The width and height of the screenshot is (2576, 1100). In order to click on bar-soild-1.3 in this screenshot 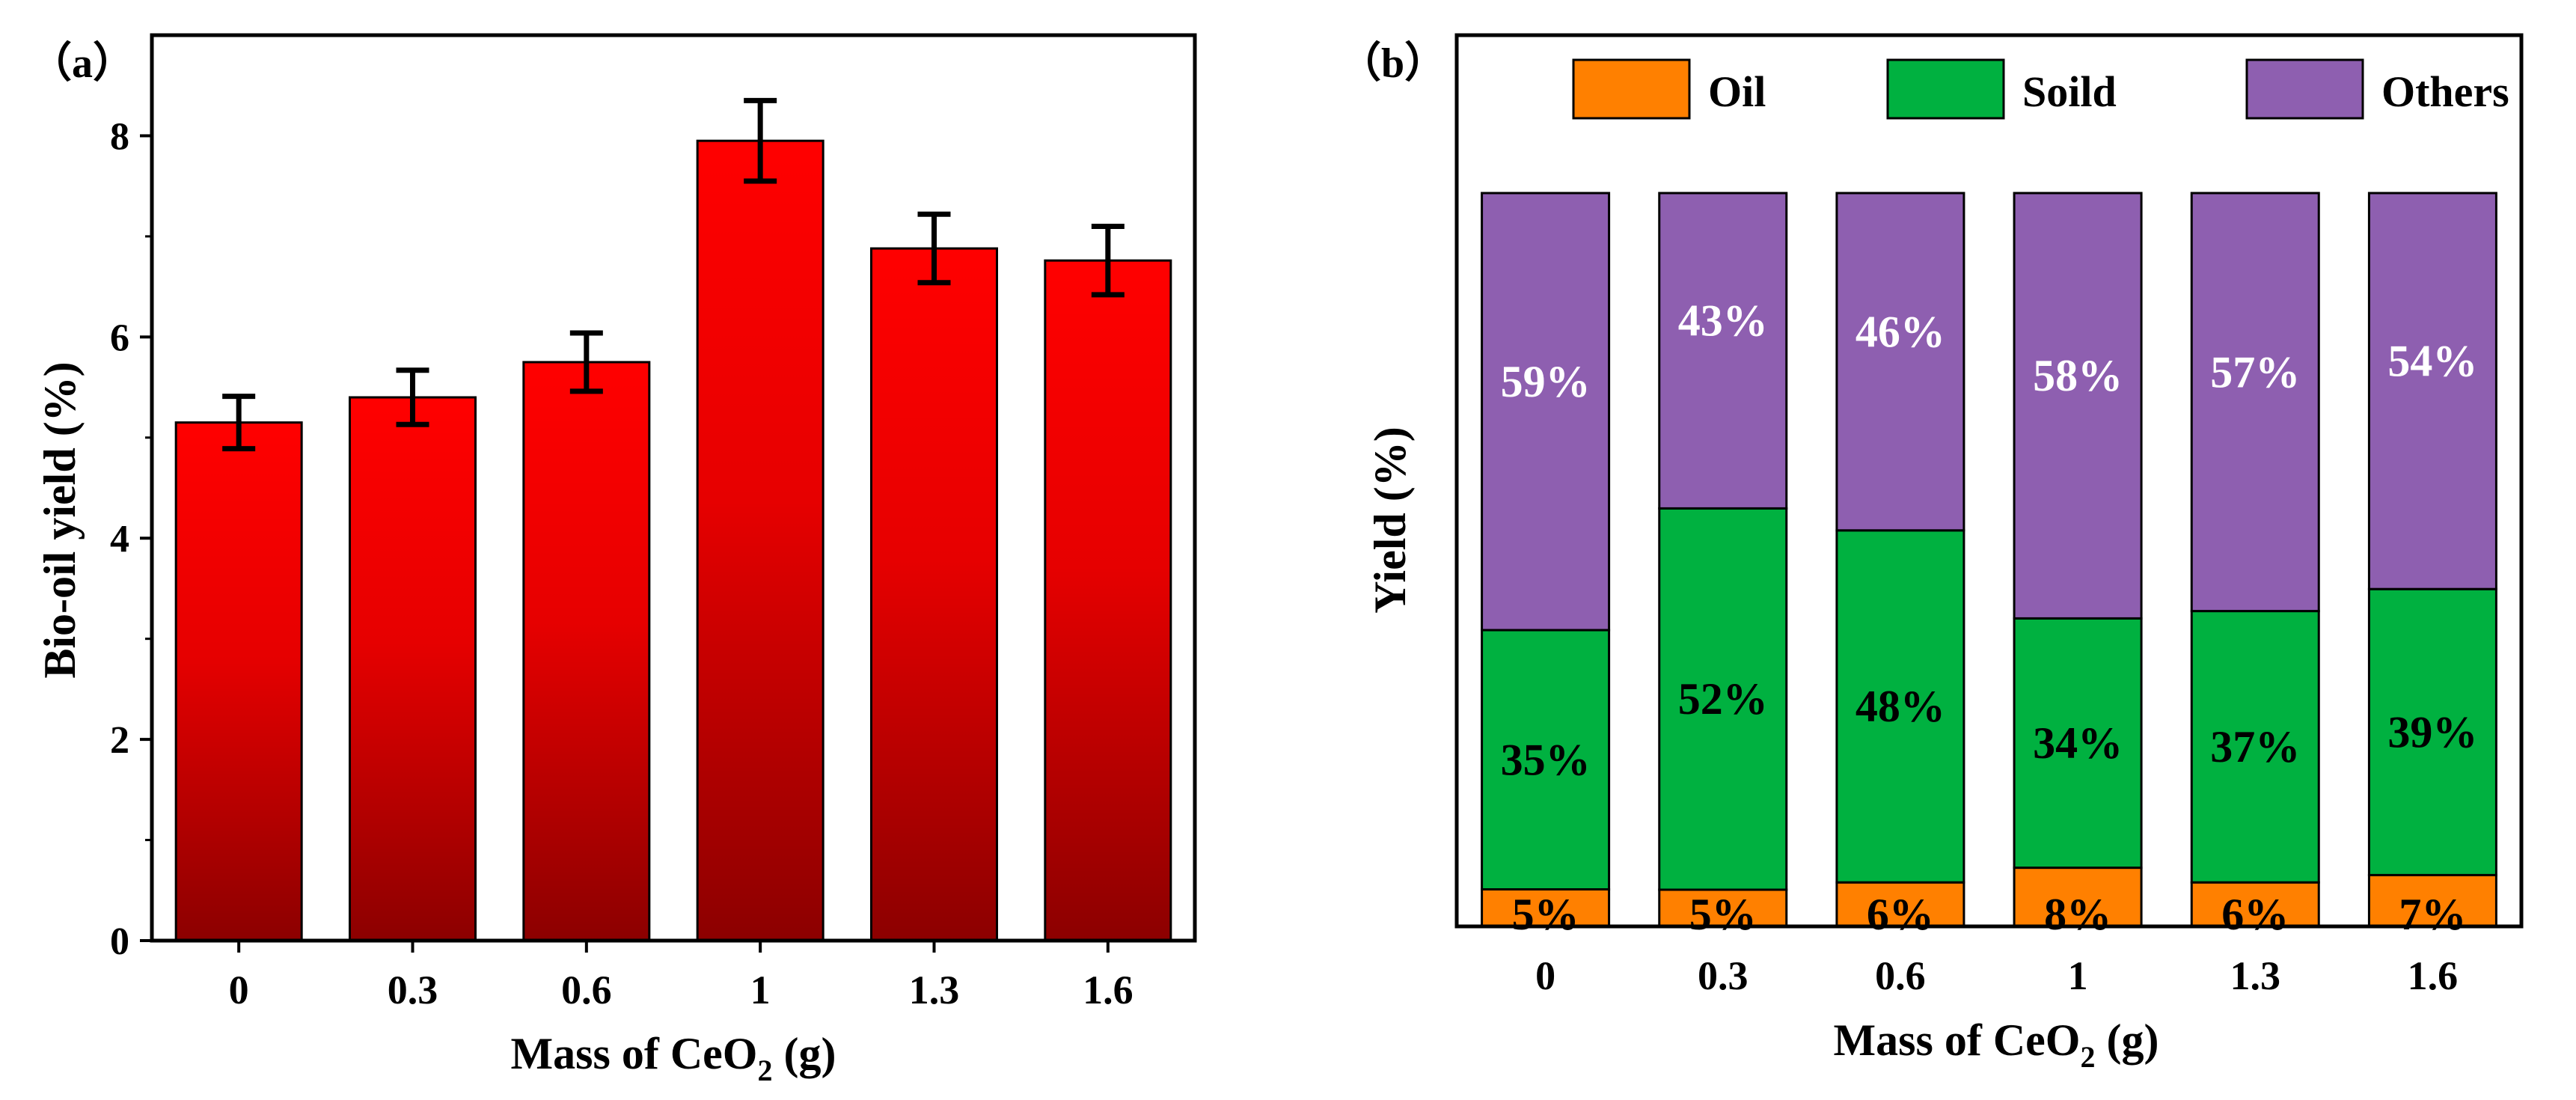, I will do `click(2255, 747)`.